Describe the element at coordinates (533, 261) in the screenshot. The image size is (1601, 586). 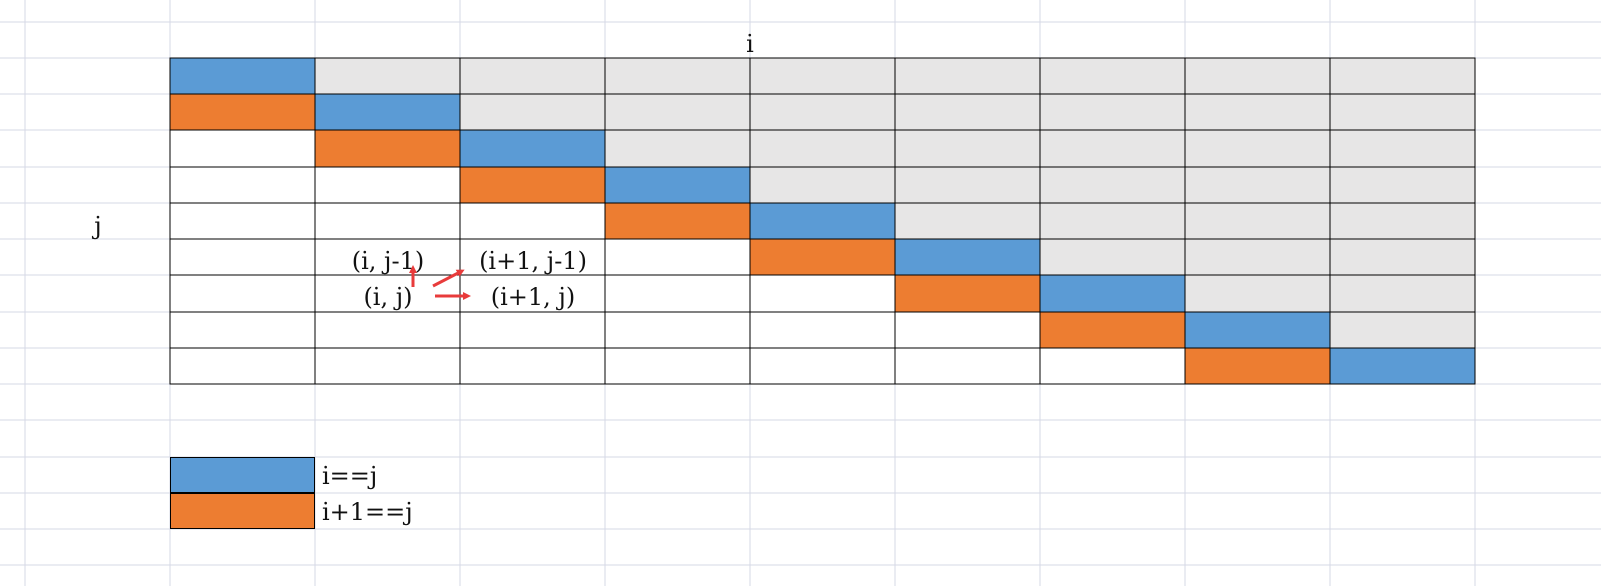
I see `annotation-iplus1-jminus1: (i+1, j-1)` at that location.